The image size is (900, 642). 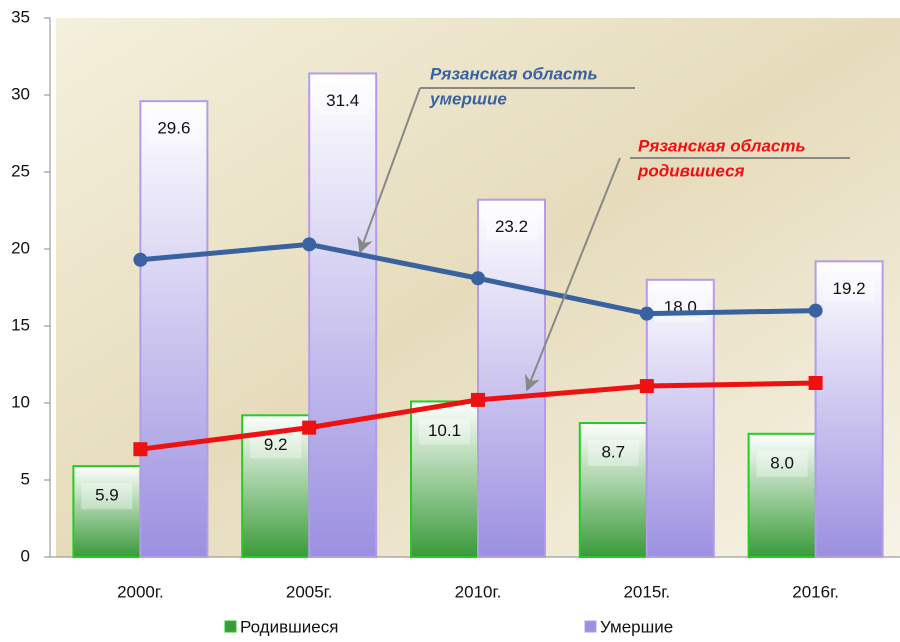 What do you see at coordinates (20, 16) in the screenshot?
I see `y-tick-label: 35` at bounding box center [20, 16].